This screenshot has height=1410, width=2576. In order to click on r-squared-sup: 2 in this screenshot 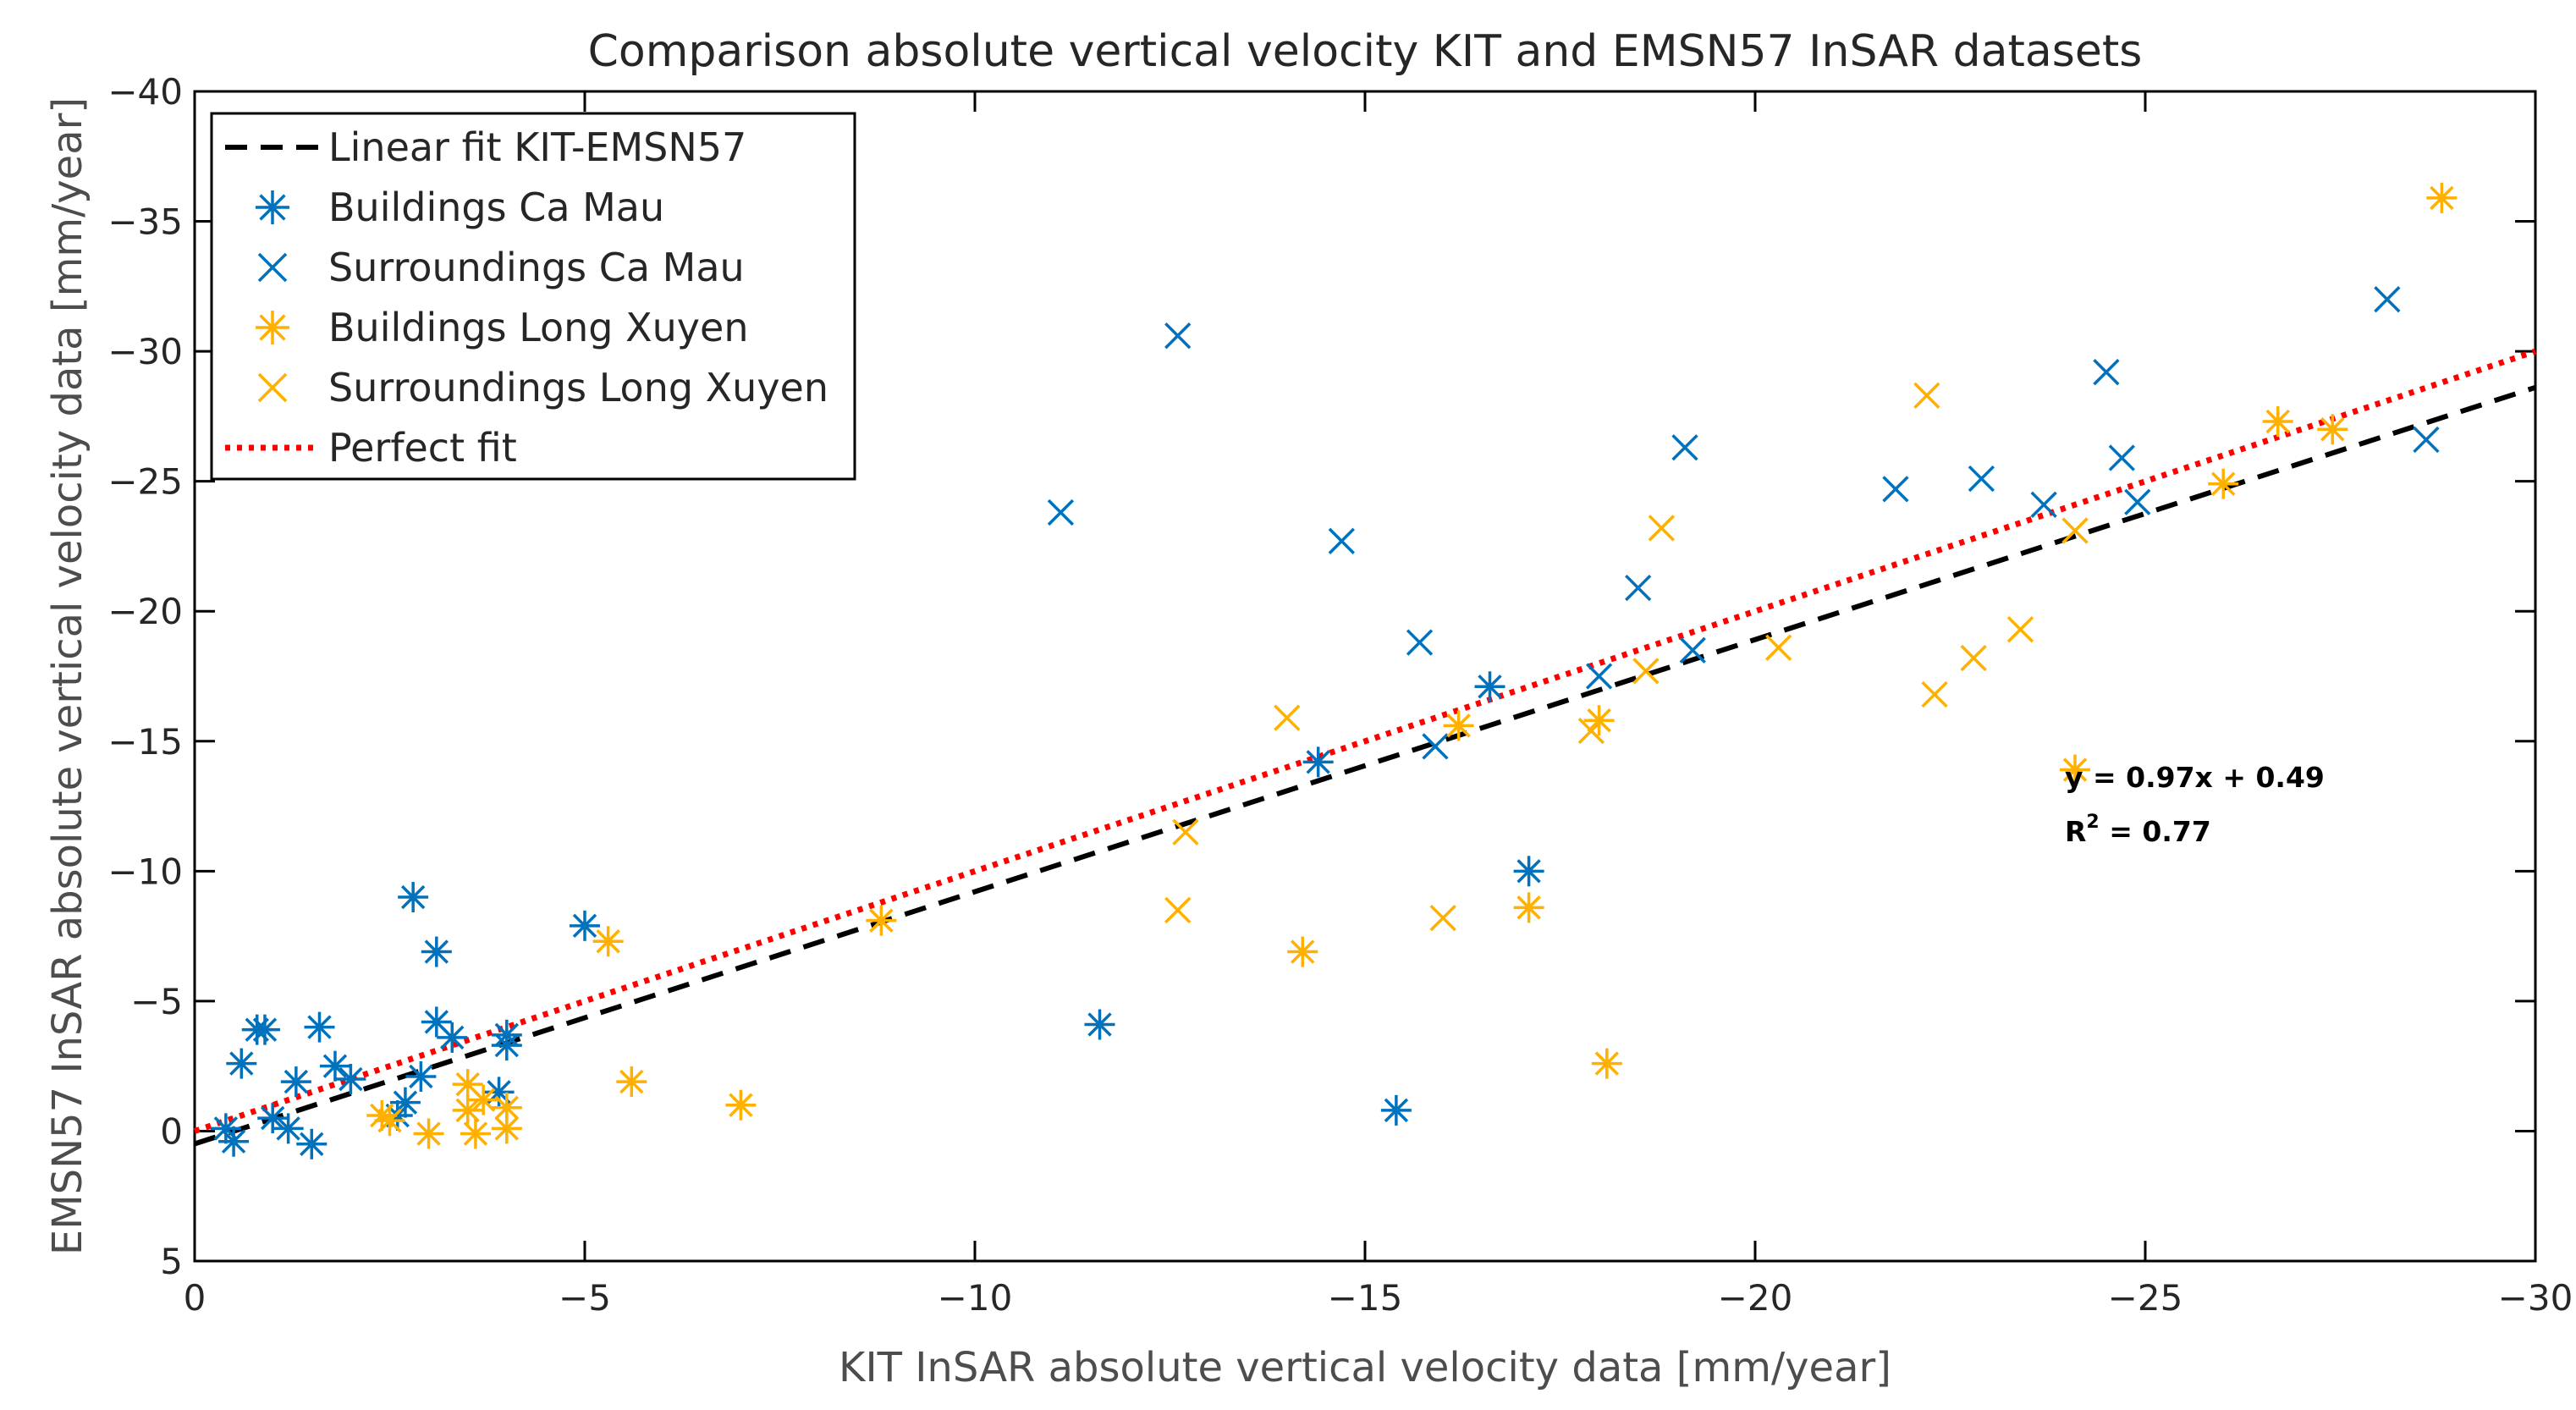, I will do `click(2092, 823)`.